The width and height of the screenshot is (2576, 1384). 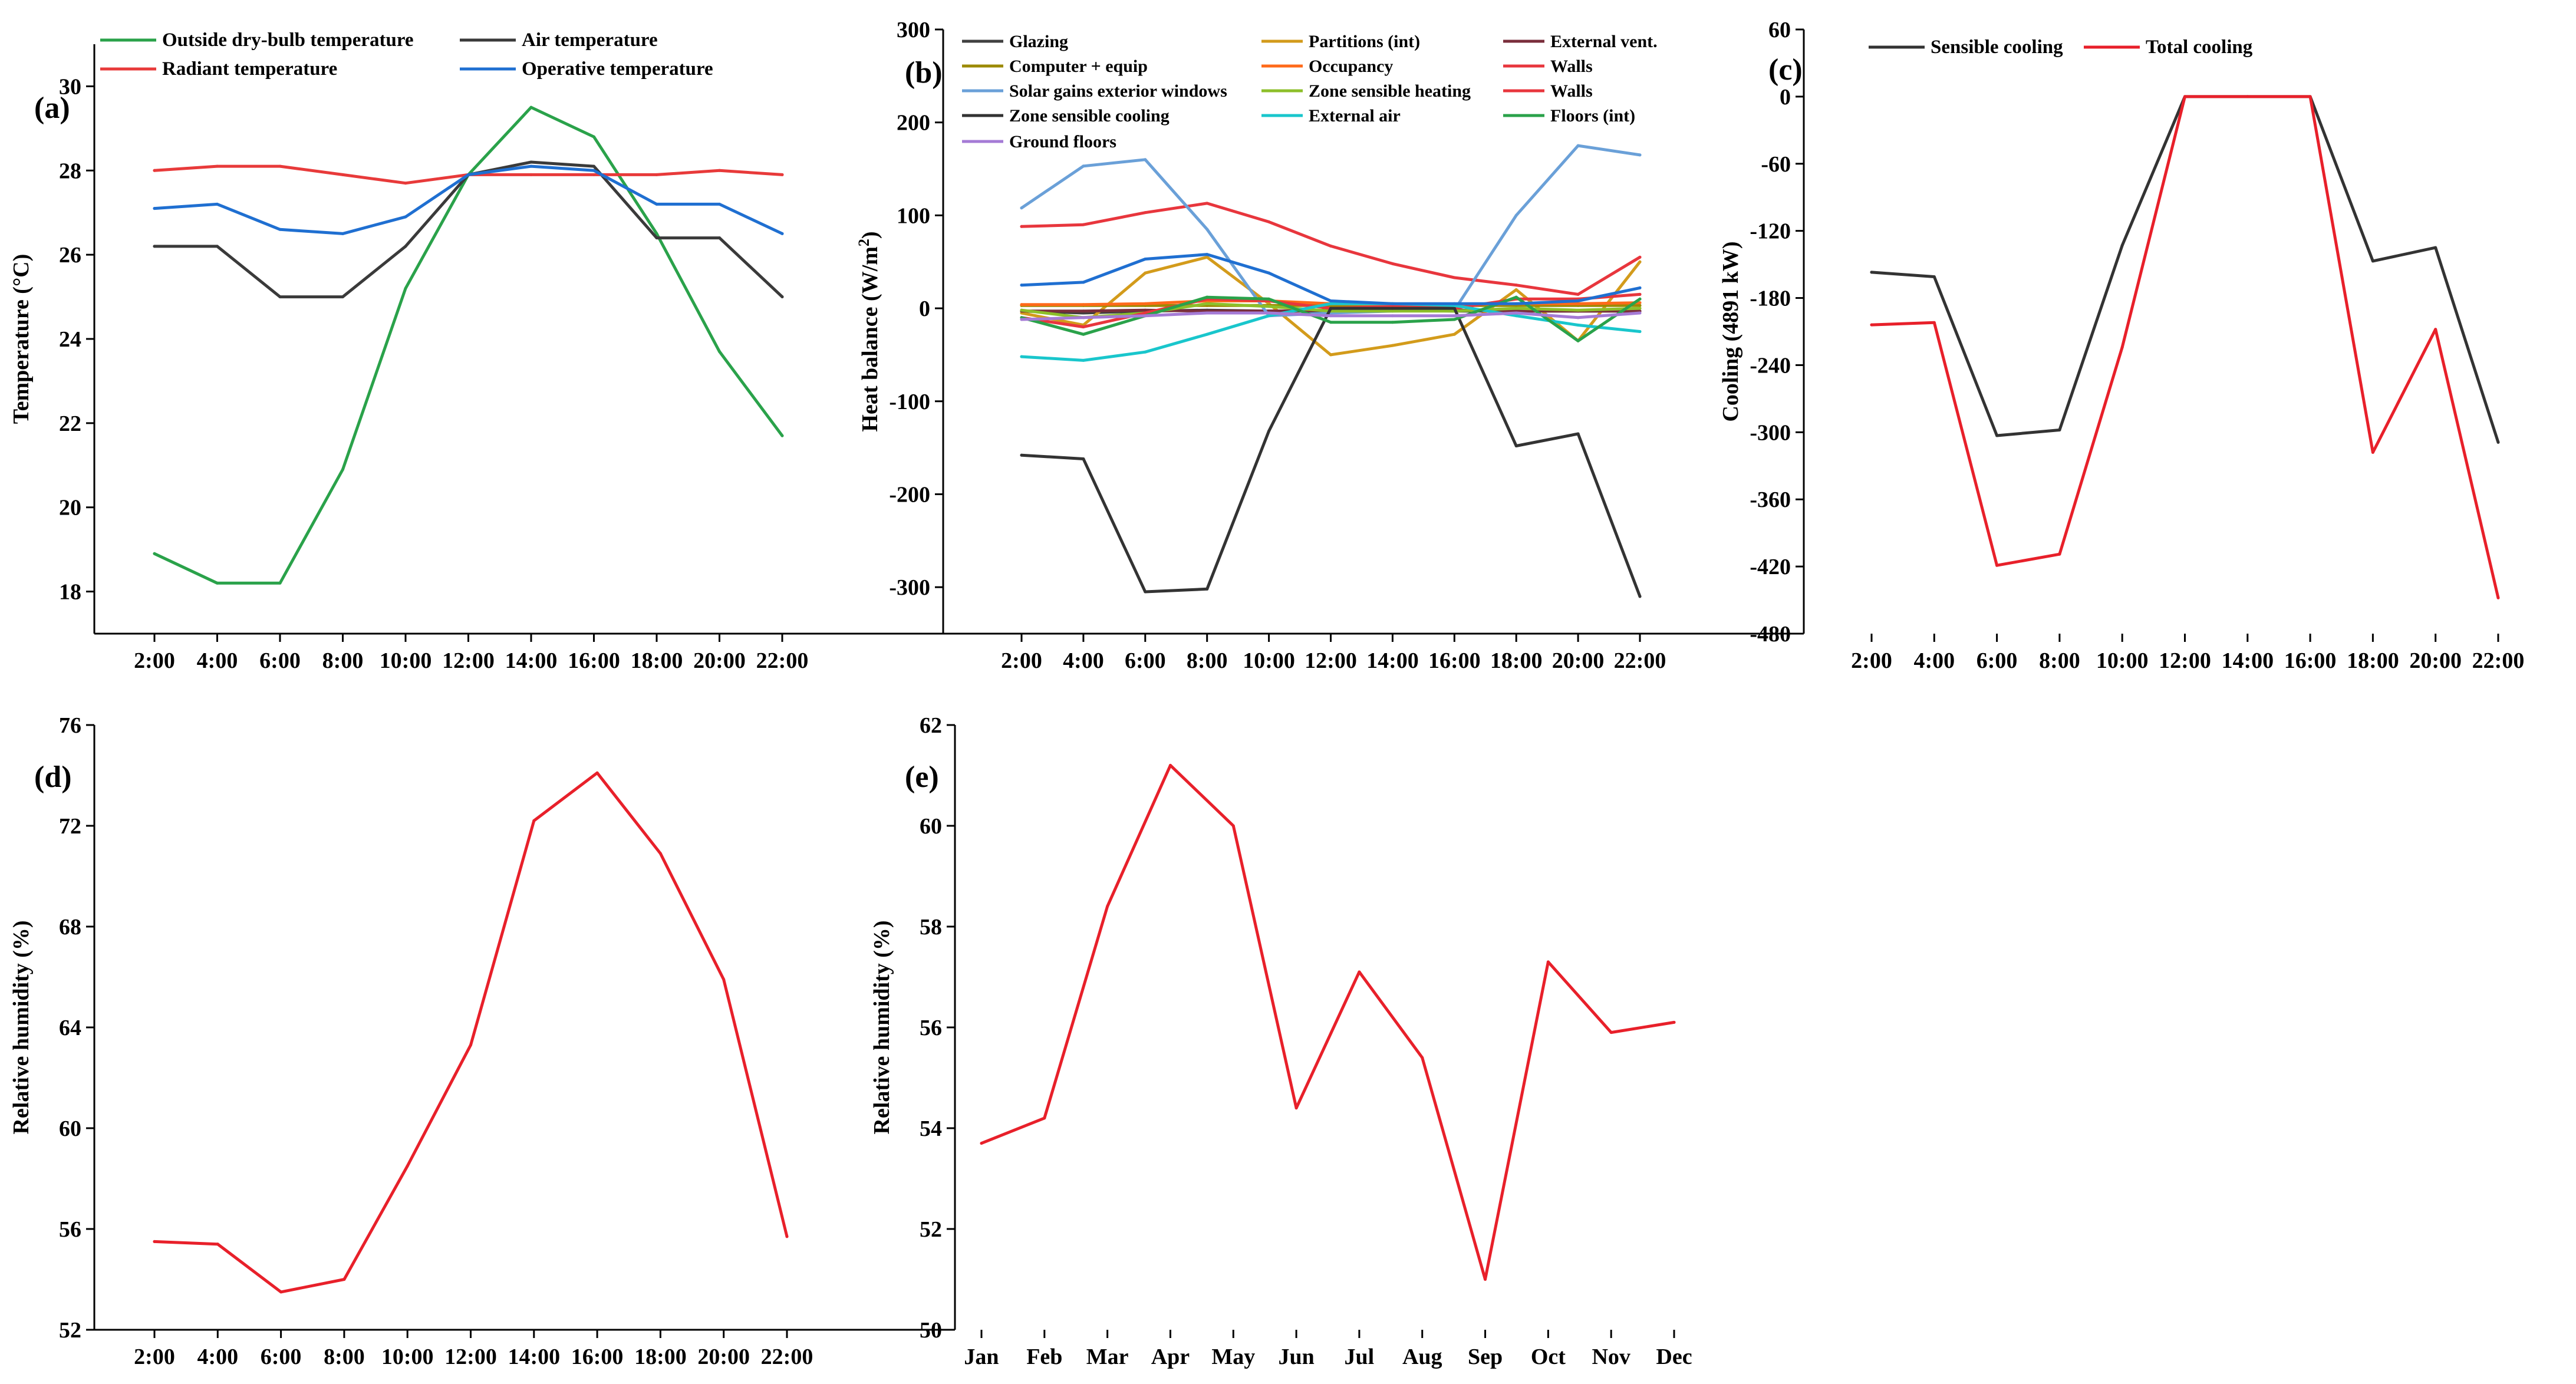 I want to click on y-tick-label: -240, so click(x=1770, y=366).